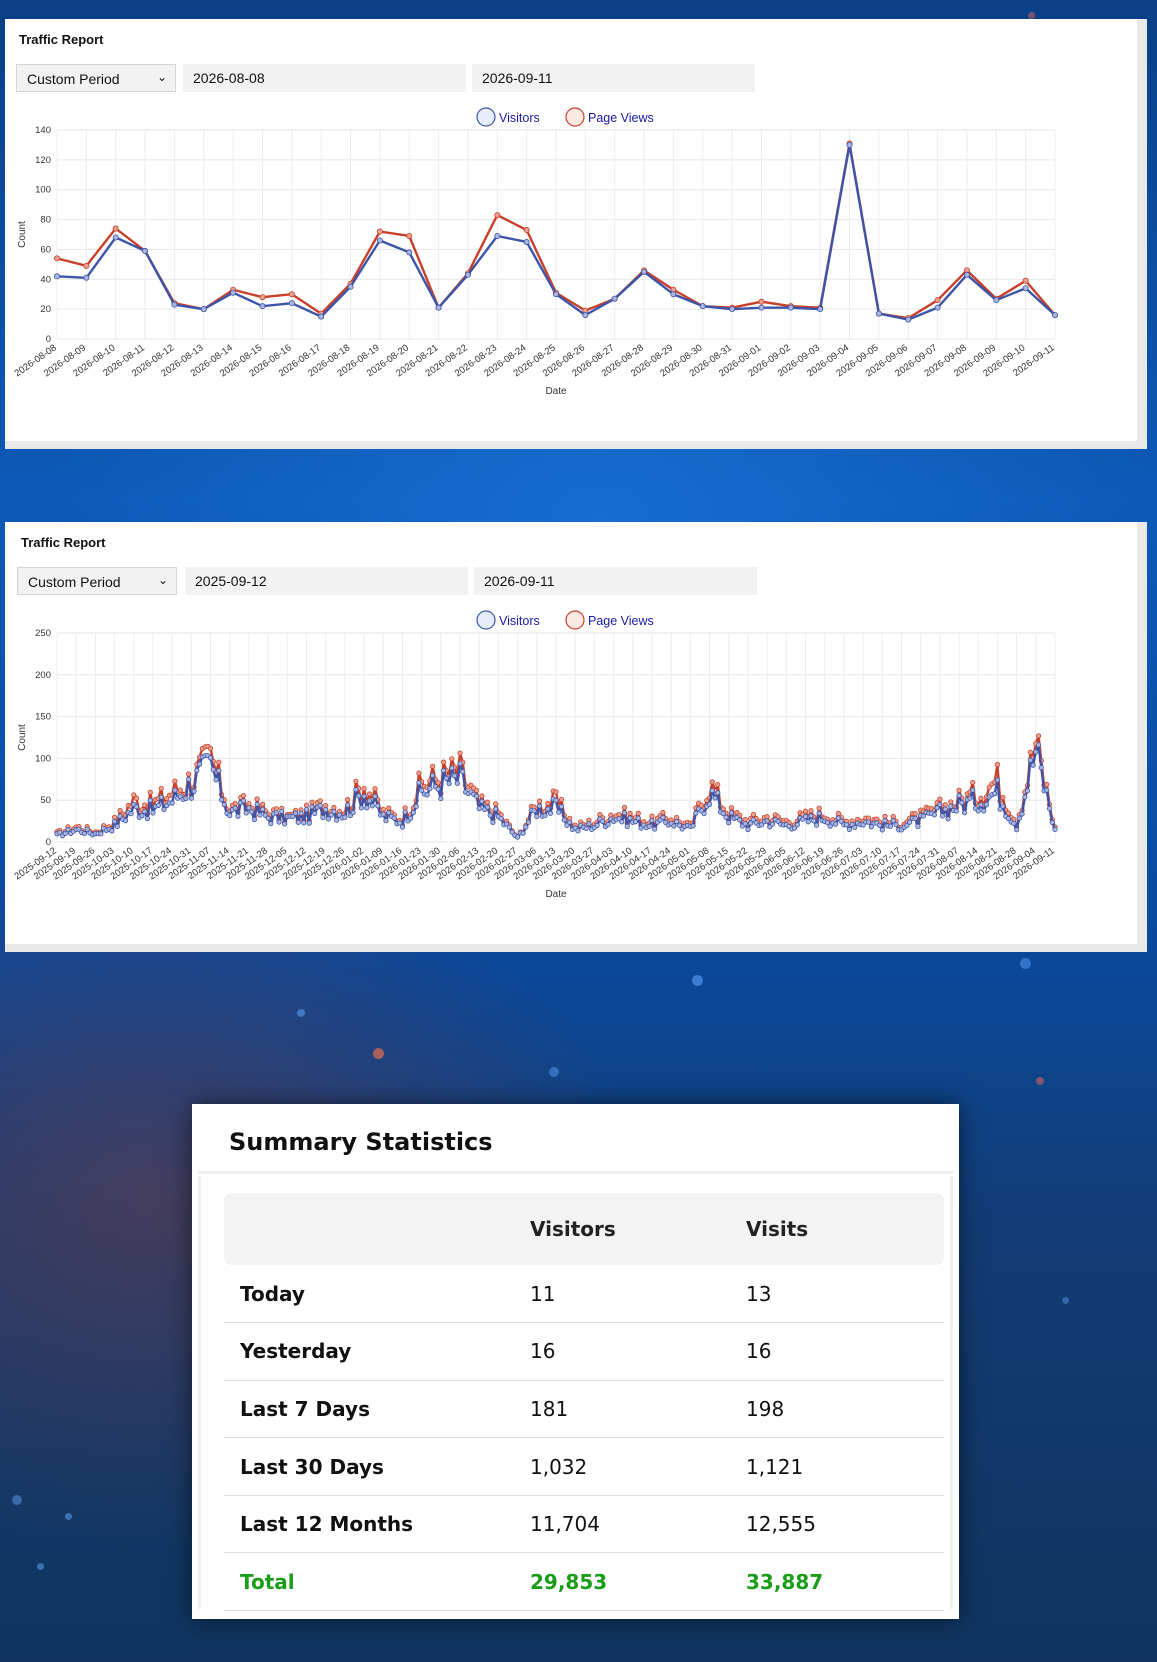  What do you see at coordinates (622, 1294) in the screenshot?
I see `visitors-cell: 11` at bounding box center [622, 1294].